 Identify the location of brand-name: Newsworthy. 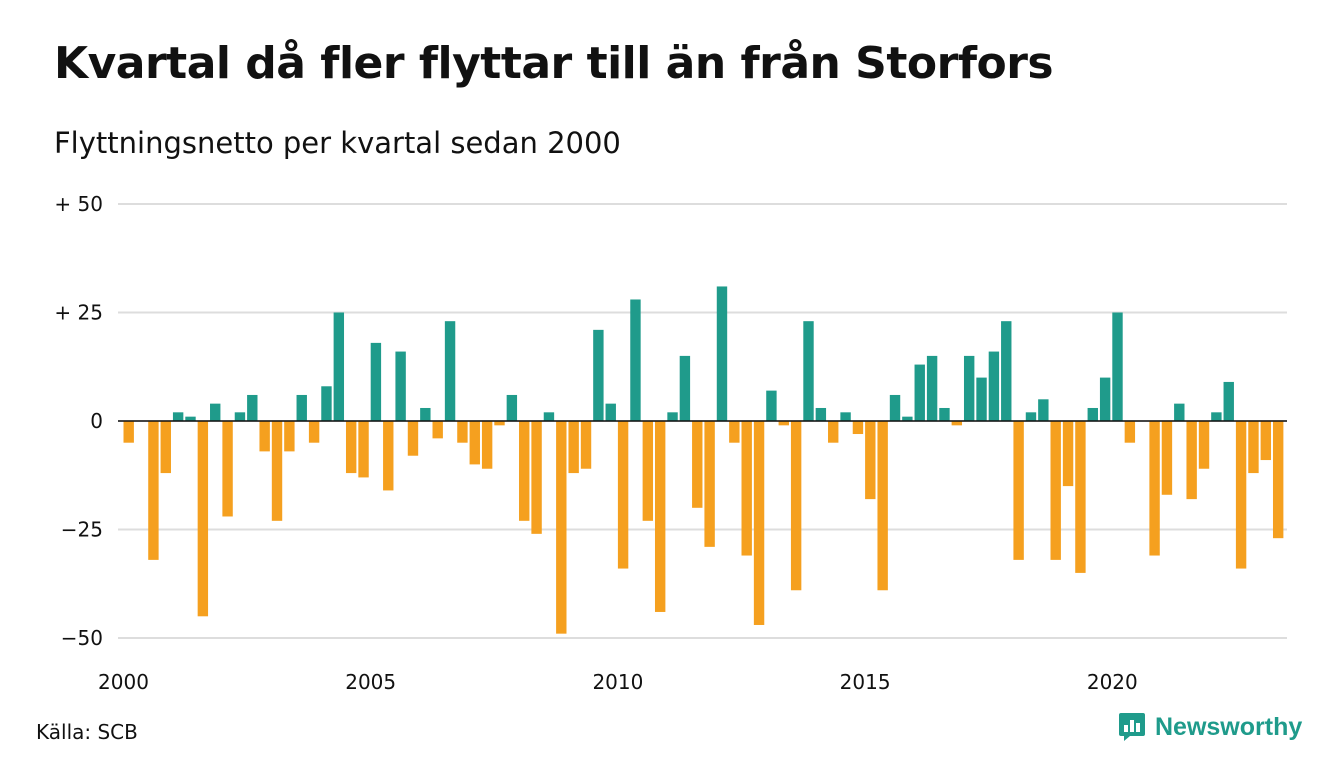
(1229, 726).